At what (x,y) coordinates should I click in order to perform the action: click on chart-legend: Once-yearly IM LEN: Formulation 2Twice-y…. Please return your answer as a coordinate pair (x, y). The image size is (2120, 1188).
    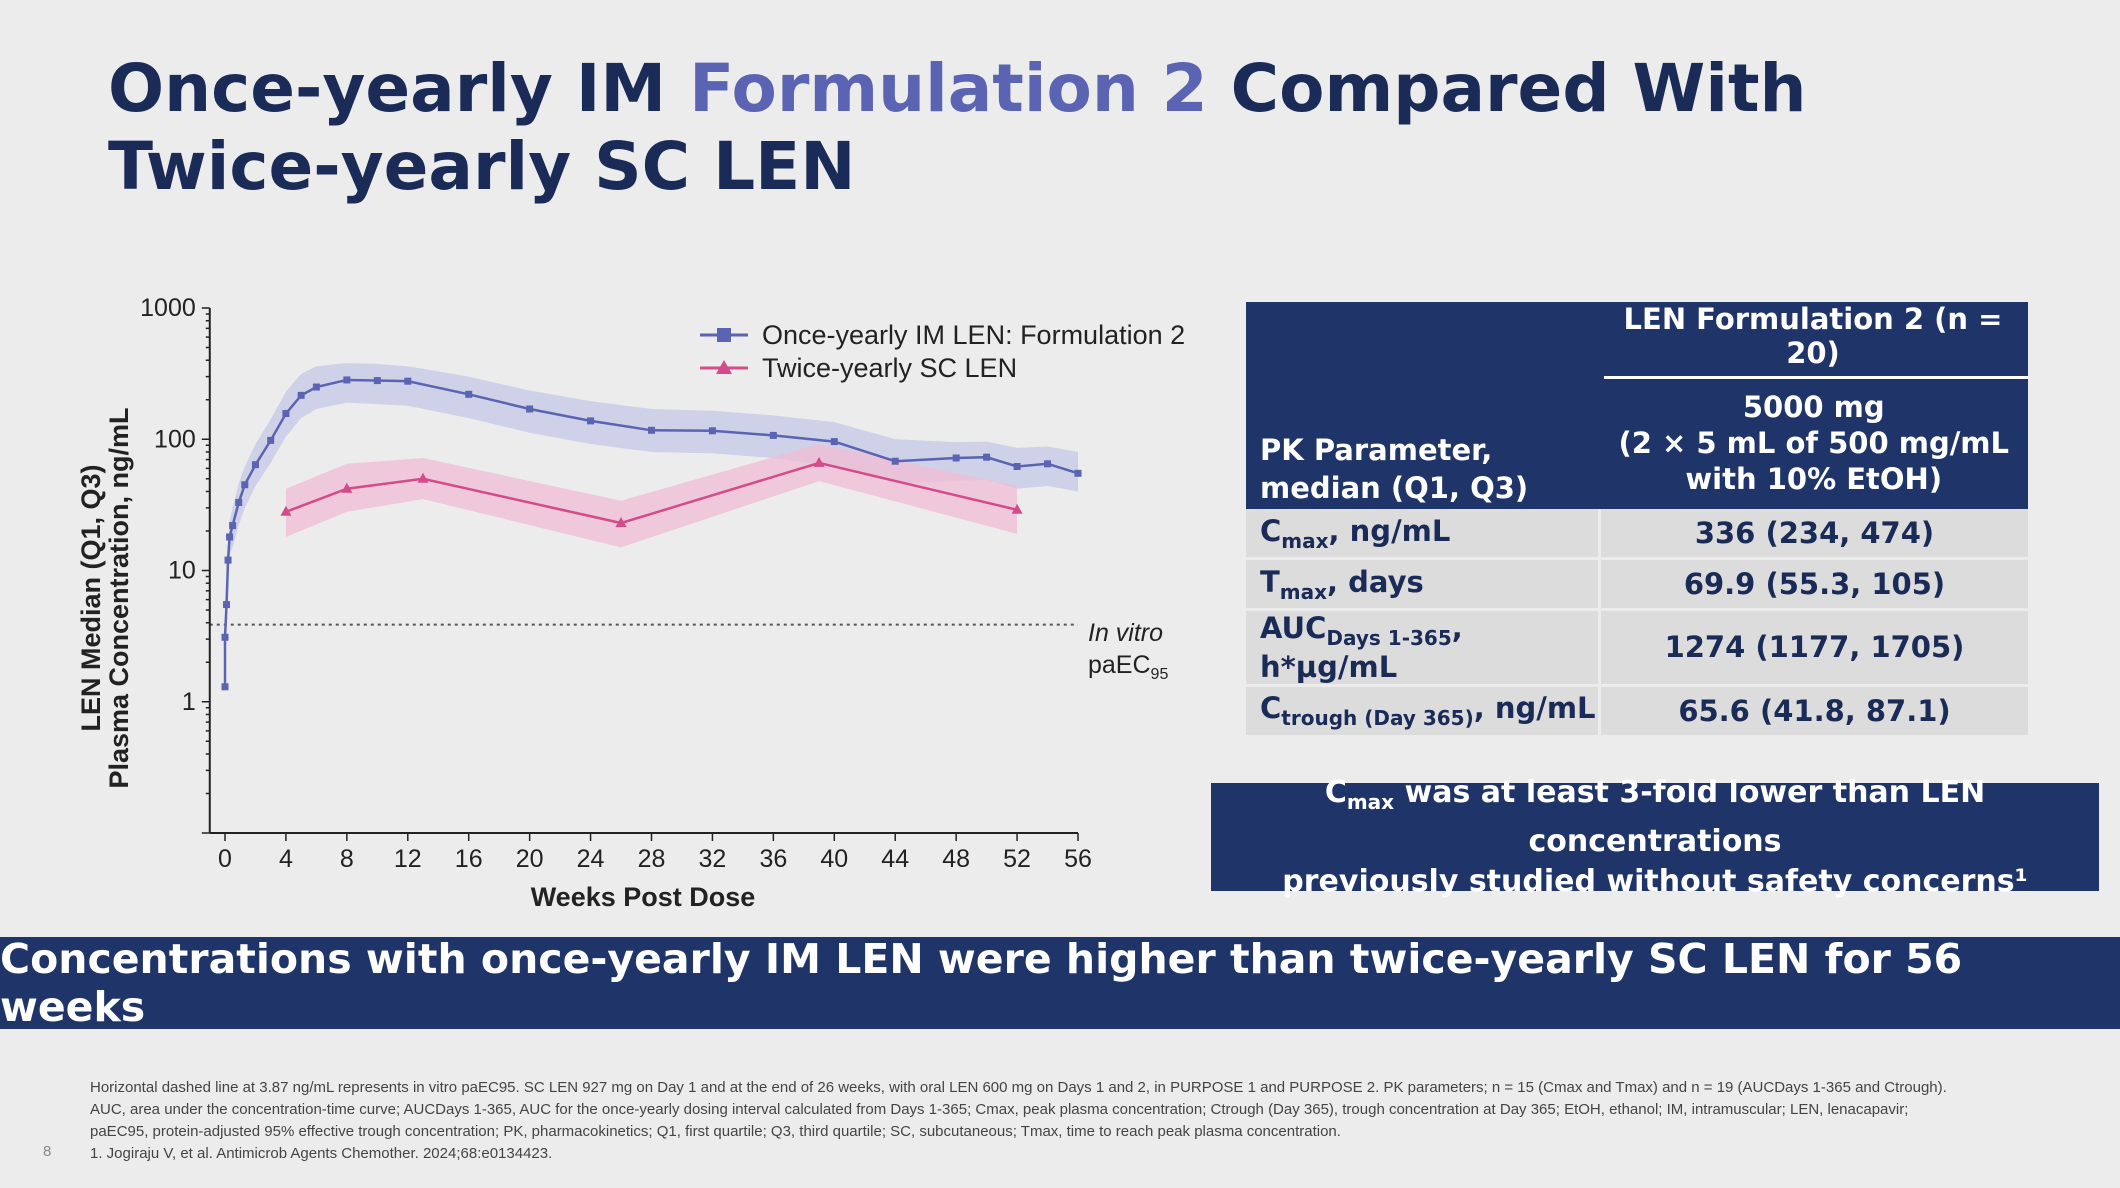
    Looking at the image, I should click on (942, 351).